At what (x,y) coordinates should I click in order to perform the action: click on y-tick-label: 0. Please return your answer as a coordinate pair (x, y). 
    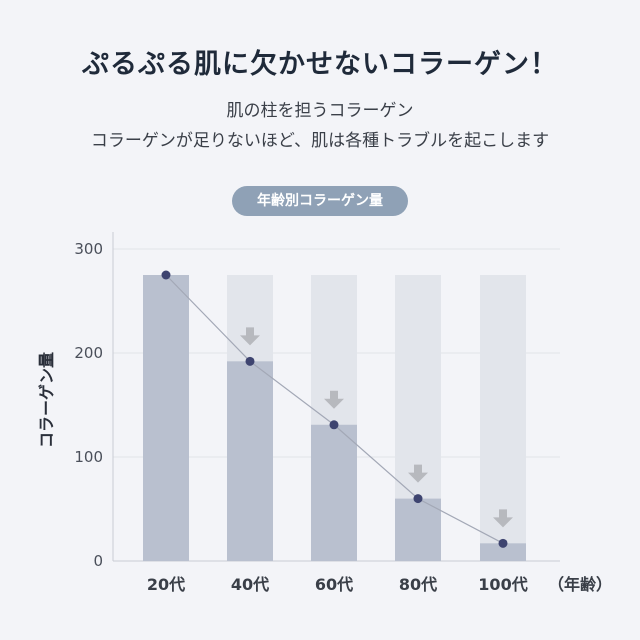
    Looking at the image, I should click on (98, 561).